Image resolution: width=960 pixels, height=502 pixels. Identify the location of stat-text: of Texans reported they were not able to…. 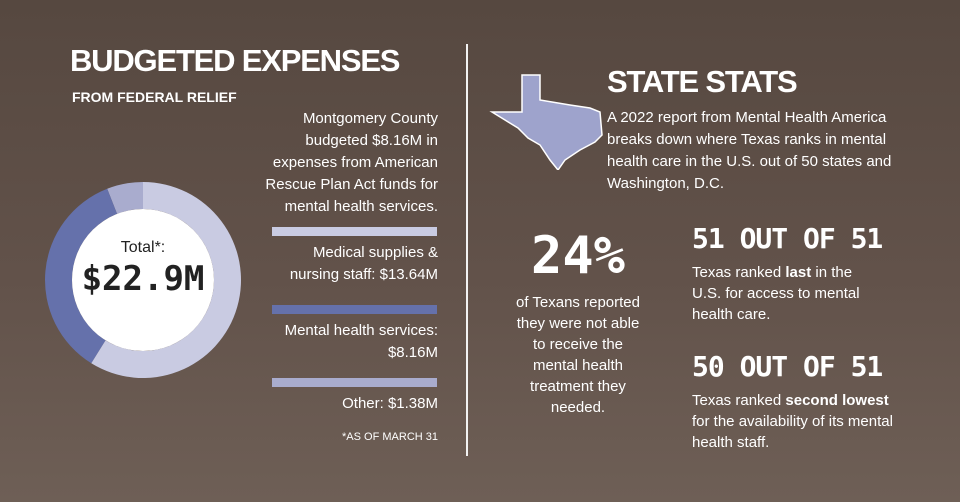
(578, 355).